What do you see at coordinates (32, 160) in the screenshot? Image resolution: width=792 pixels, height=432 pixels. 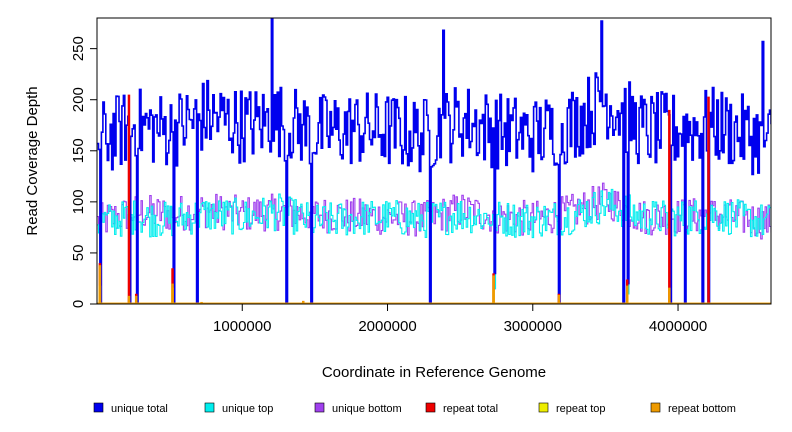 I see `y-axis-title: Read Coverage Depth` at bounding box center [32, 160].